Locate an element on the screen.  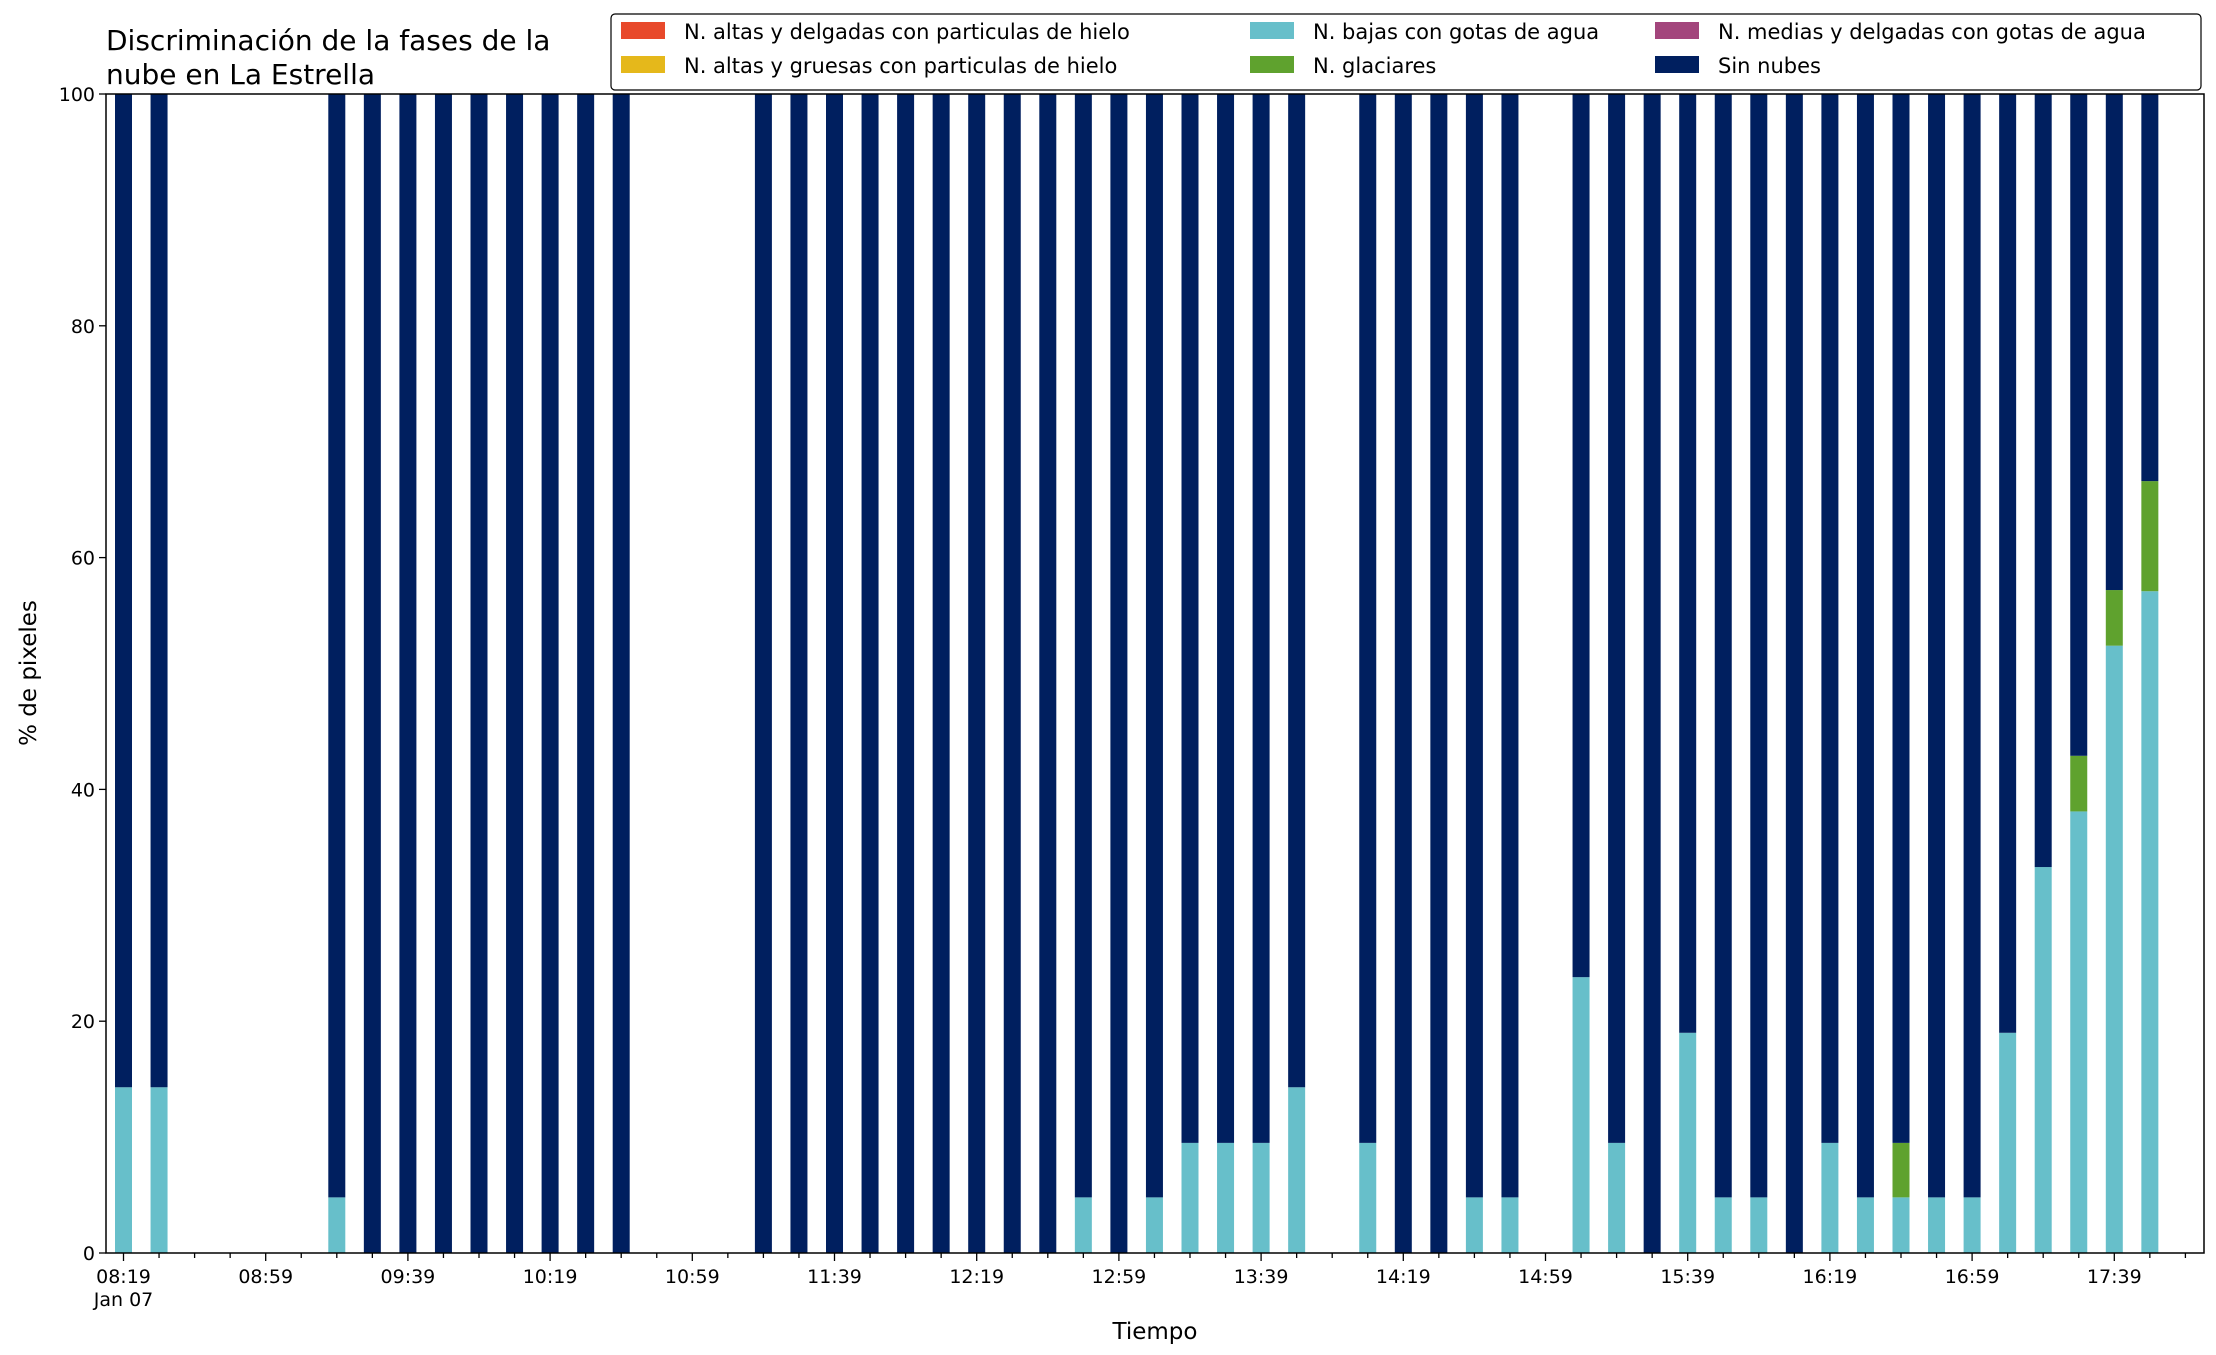
legend-label-2: N. bajas con gotas de agua is located at coordinates (1456, 32).